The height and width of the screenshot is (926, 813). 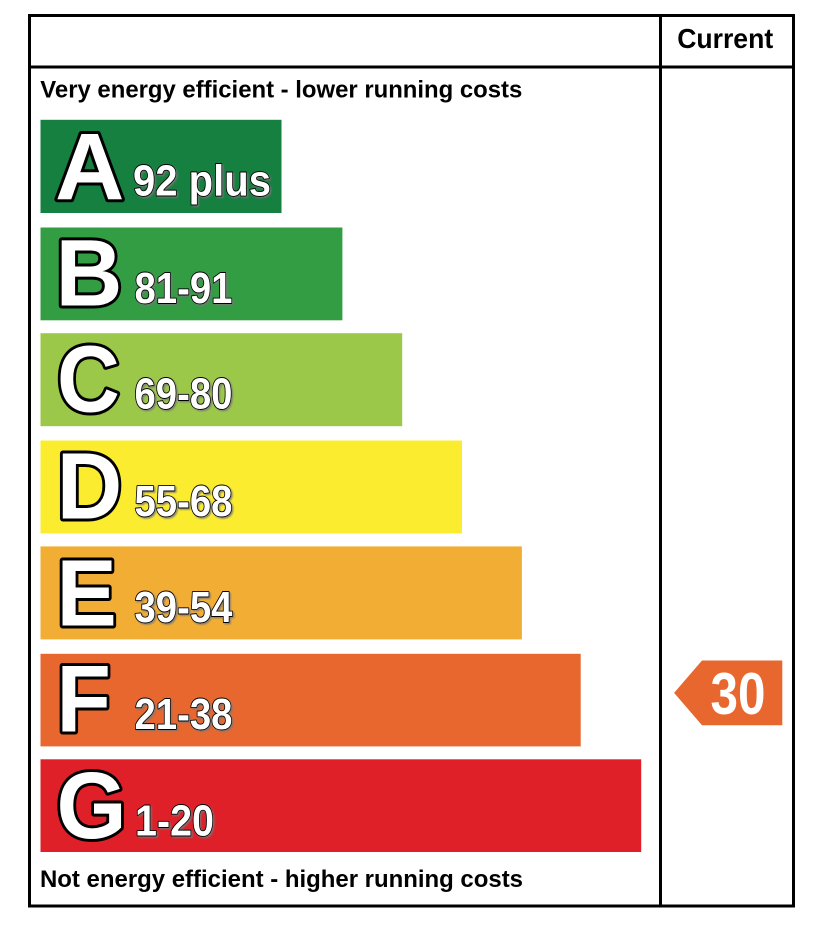 I want to click on svg-text: A, so click(x=89, y=166).